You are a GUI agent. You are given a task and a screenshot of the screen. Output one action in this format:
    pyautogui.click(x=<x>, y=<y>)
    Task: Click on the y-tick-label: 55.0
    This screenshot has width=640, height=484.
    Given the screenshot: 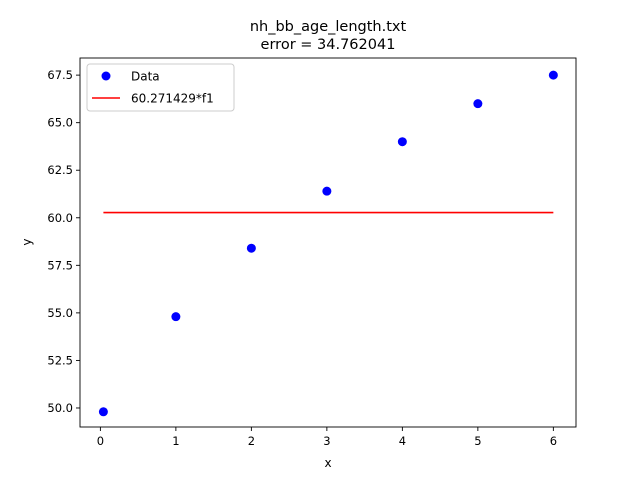 What is the action you would take?
    pyautogui.click(x=60, y=313)
    